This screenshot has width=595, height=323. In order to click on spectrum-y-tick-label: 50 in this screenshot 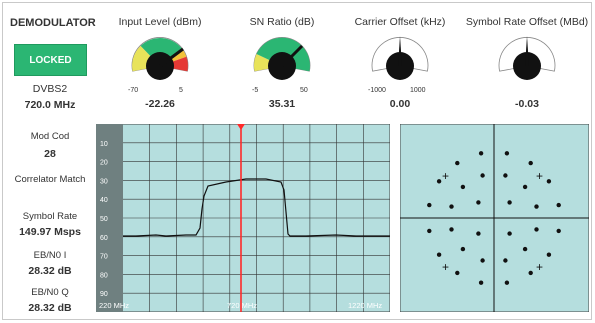, I will do `click(104, 219)`.